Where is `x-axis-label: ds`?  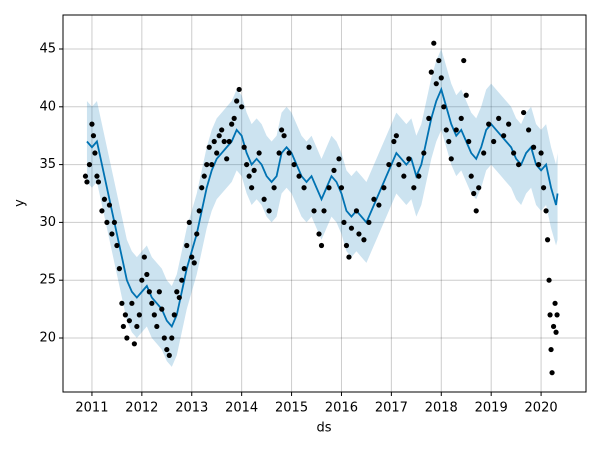
x-axis-label: ds is located at coordinates (323, 428).